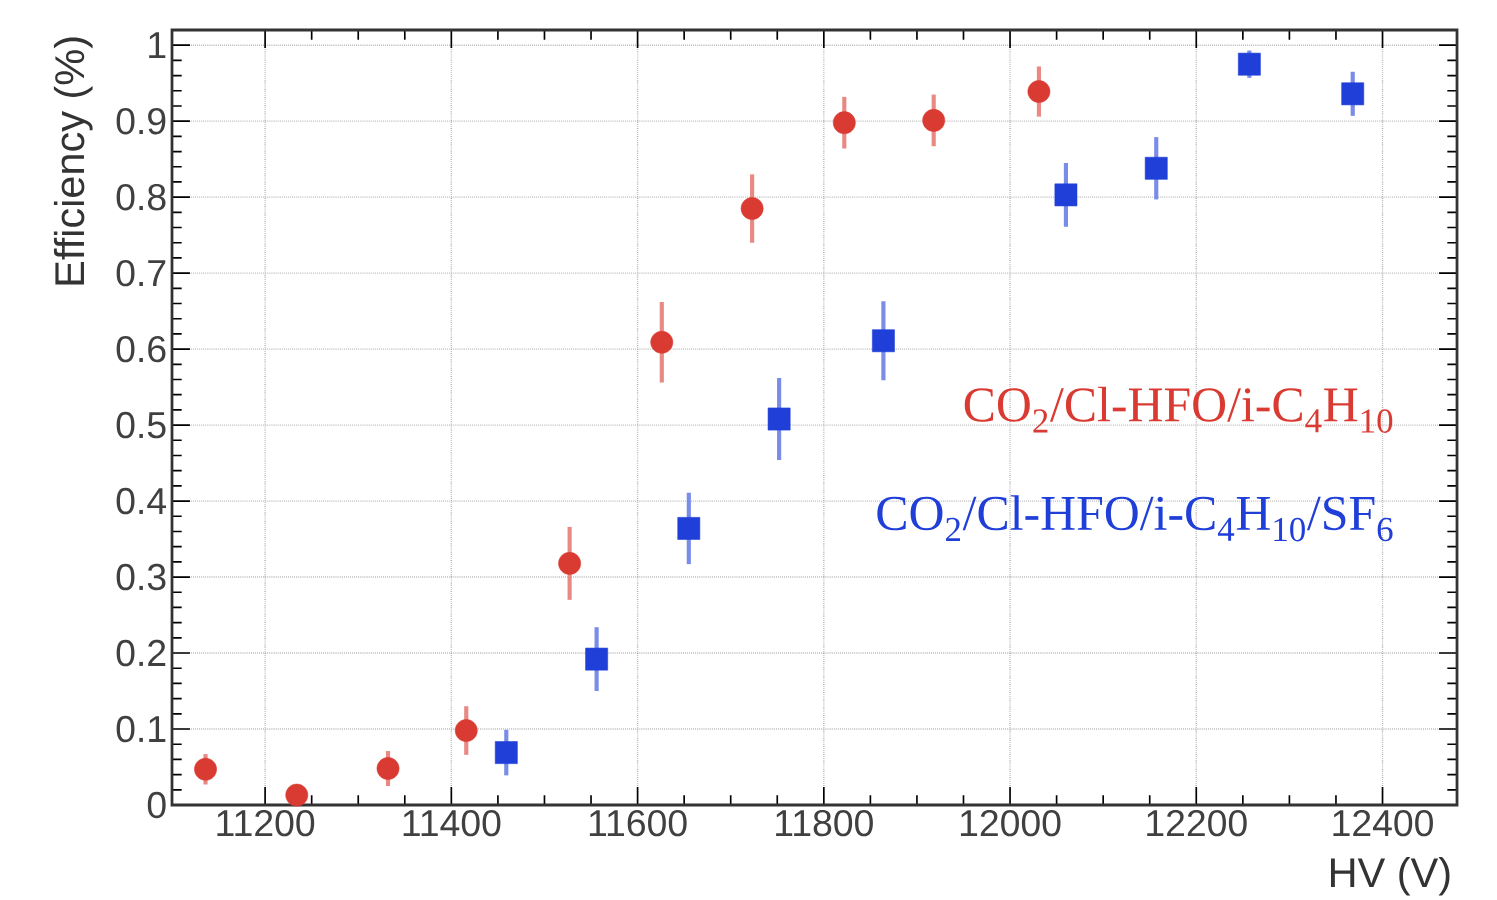 This screenshot has width=1497, height=900. I want to click on y-axis-title: Efficiency (%), so click(73, 161).